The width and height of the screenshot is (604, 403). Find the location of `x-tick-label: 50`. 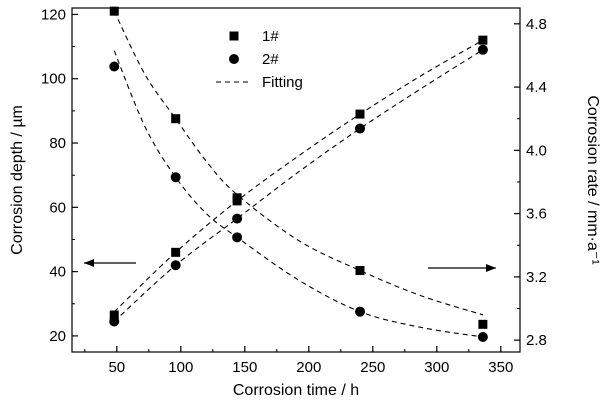

x-tick-label: 50 is located at coordinates (116, 367).